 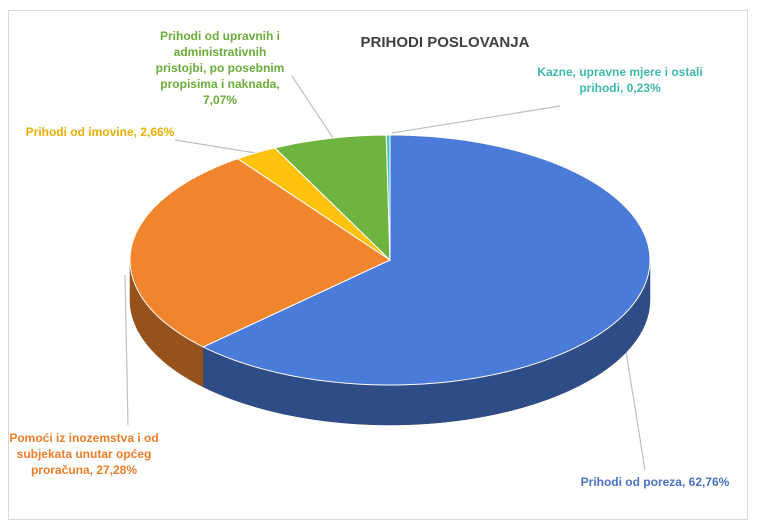 I want to click on value-label: 27,28%, so click(x=117, y=470).